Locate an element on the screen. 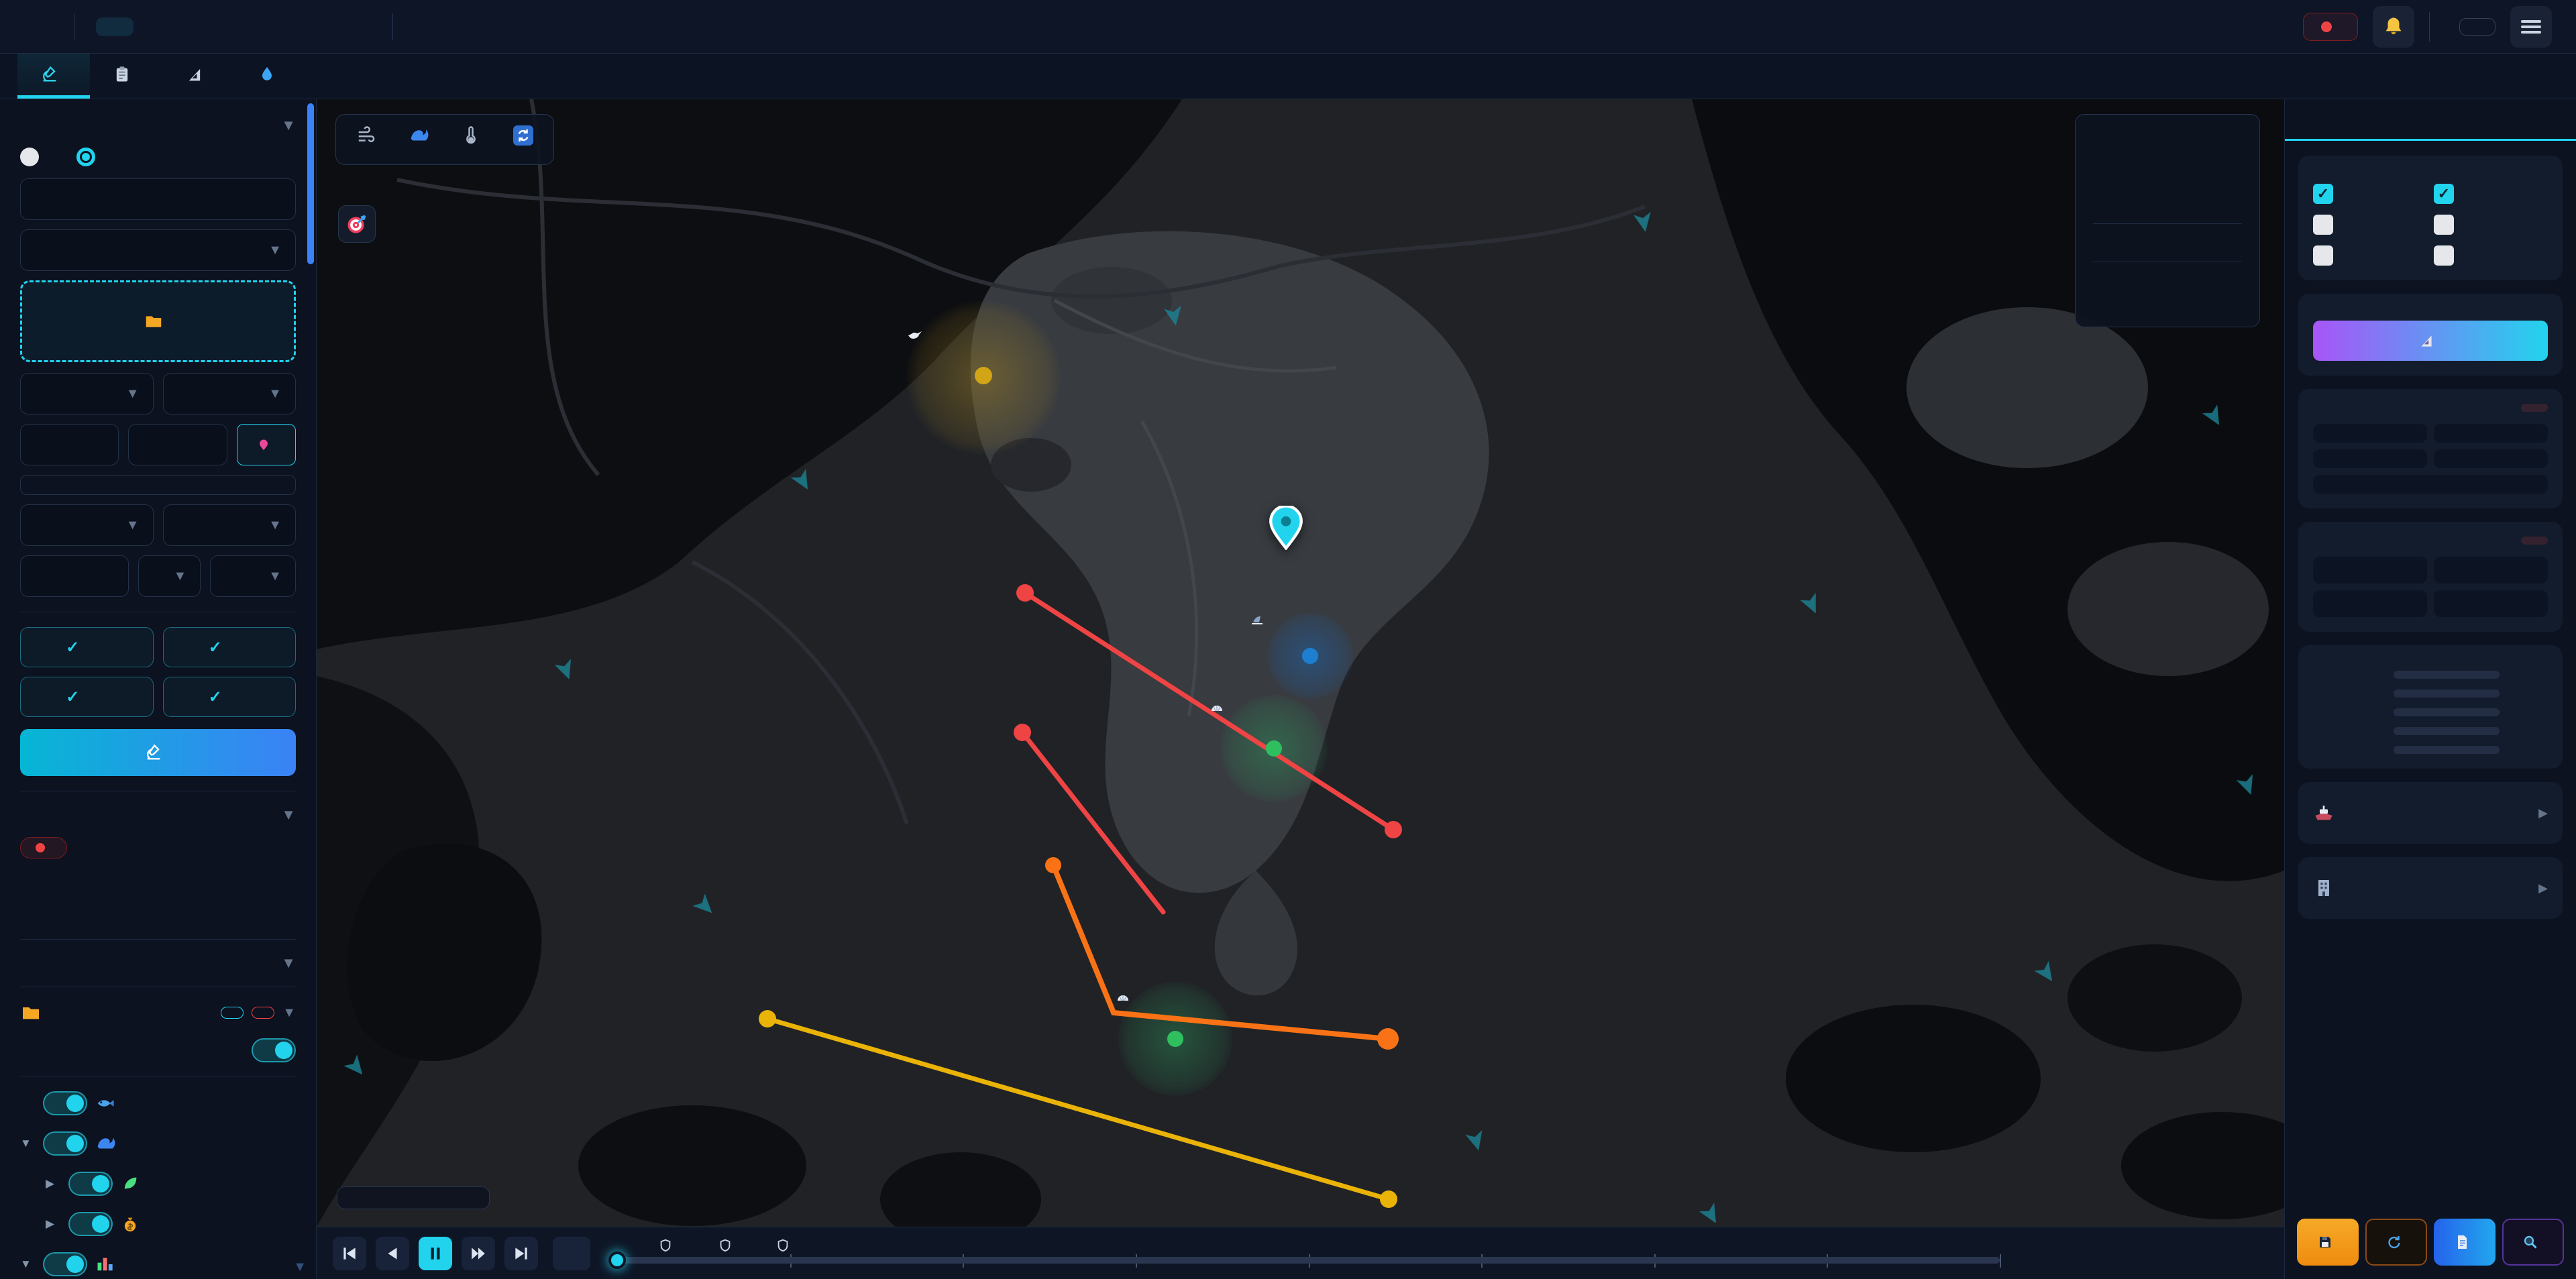  poi-dot-abalone-farm is located at coordinates (1274, 748).